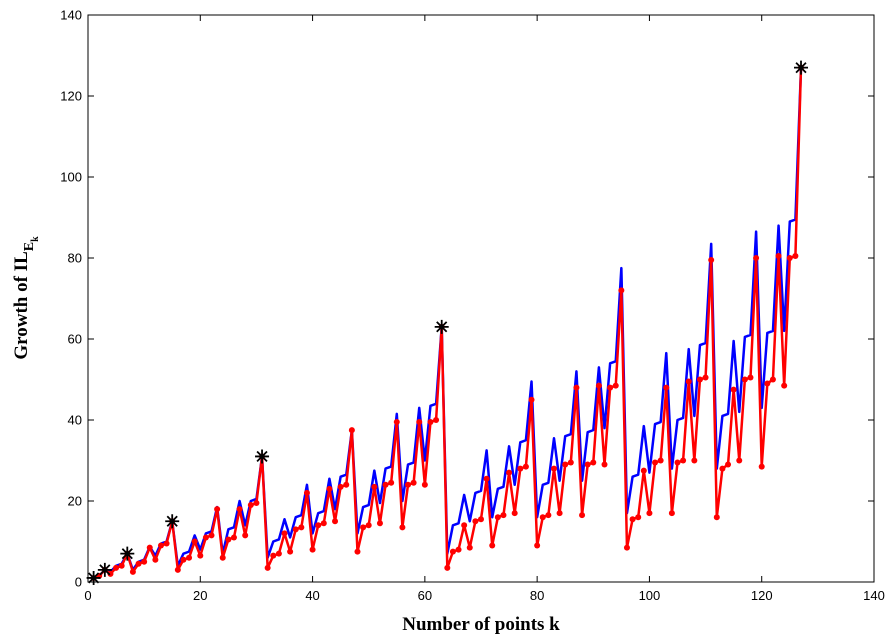 The height and width of the screenshot is (641, 890). I want to click on x-tick-label: 0, so click(87, 595).